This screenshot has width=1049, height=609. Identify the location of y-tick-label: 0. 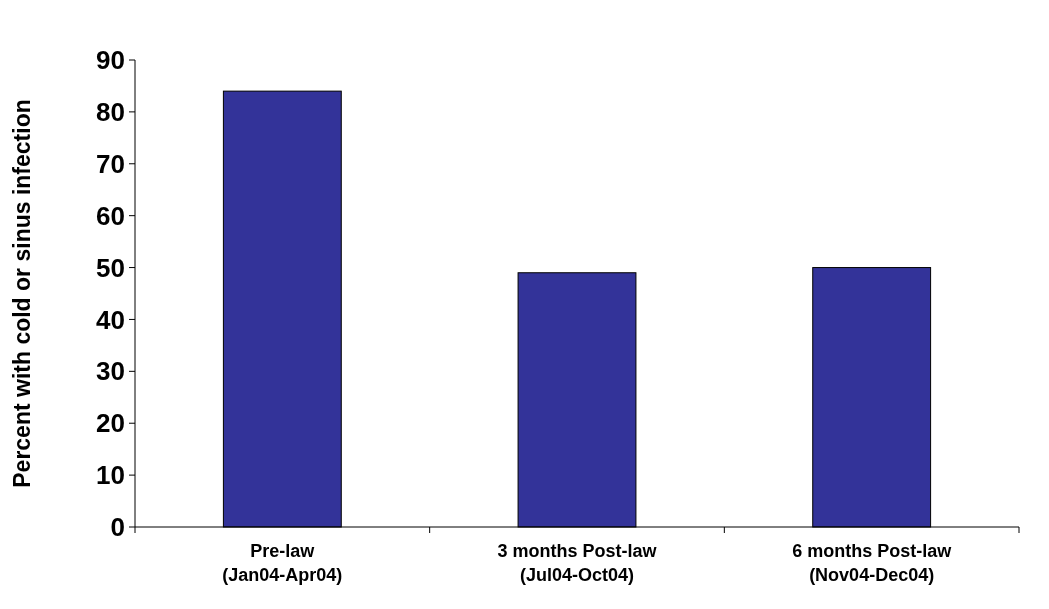
(117, 527).